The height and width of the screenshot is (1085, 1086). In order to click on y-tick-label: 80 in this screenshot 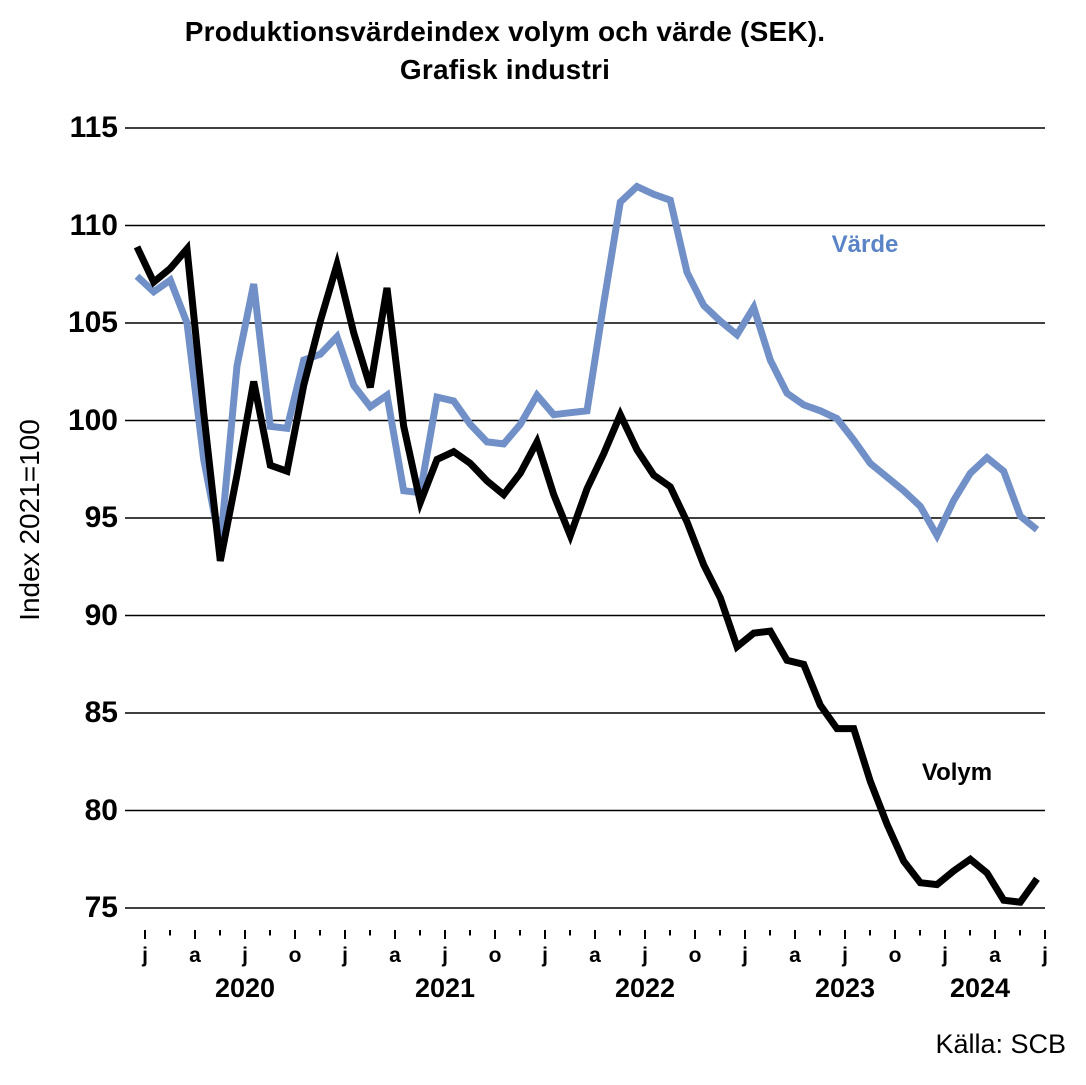, I will do `click(101, 810)`.